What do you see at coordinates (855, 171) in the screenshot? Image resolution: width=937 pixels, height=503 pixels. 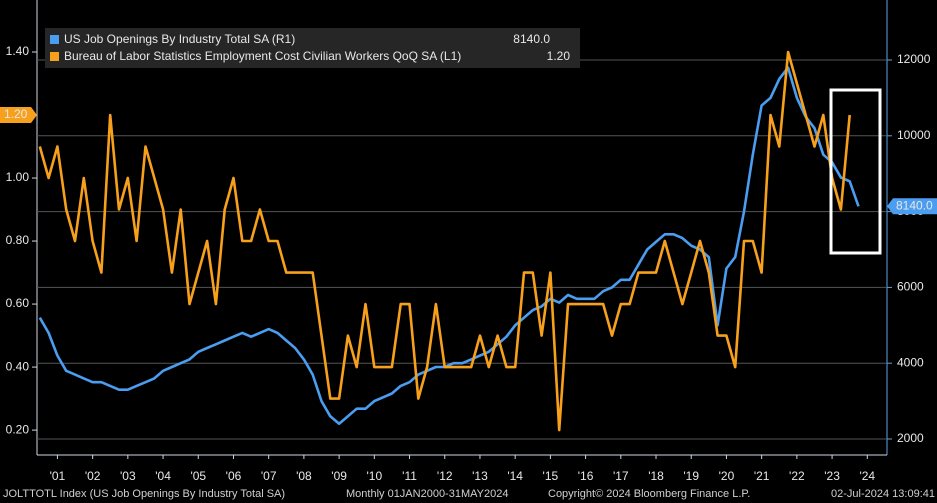 I see `highlight-box` at bounding box center [855, 171].